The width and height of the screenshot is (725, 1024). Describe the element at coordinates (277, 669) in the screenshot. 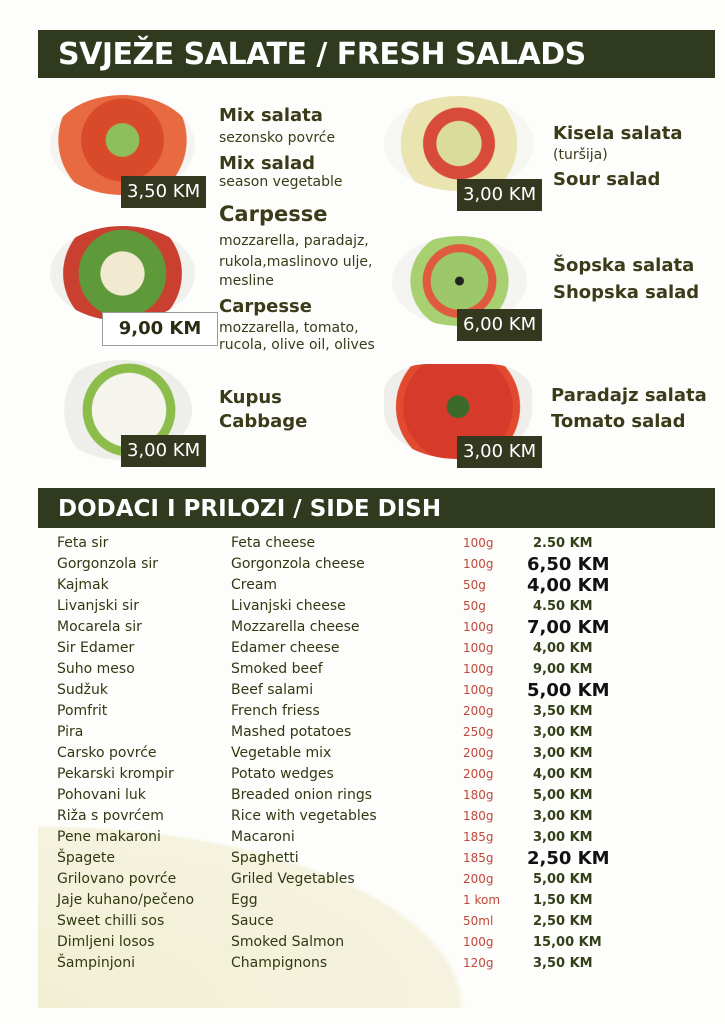

I see `side-dish-name-en: Smoked beef` at that location.